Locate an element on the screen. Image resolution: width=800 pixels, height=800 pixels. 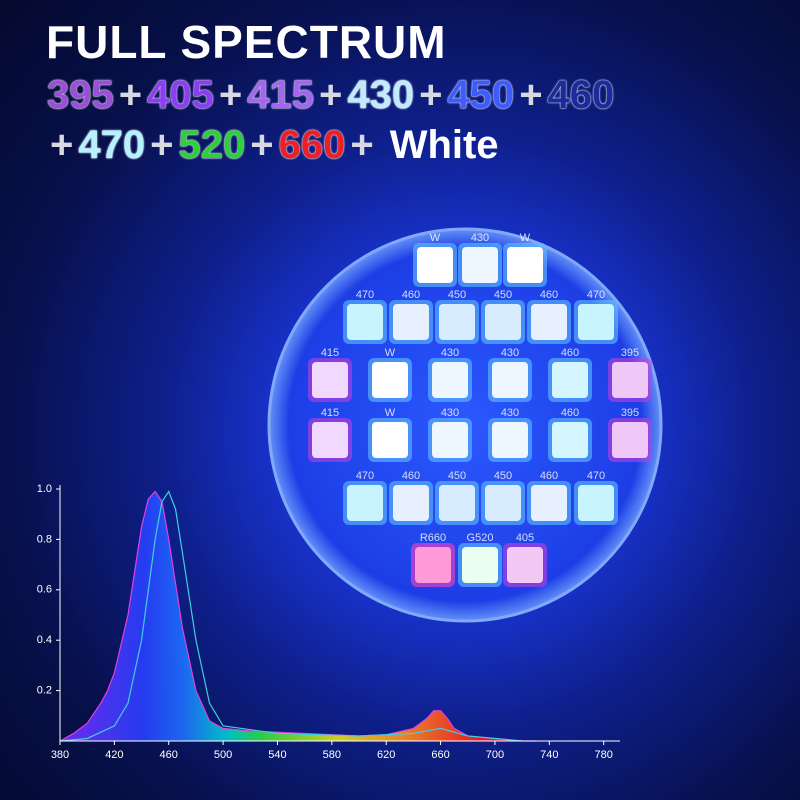
title: FULL SPECTRUM is located at coordinates (246, 42).